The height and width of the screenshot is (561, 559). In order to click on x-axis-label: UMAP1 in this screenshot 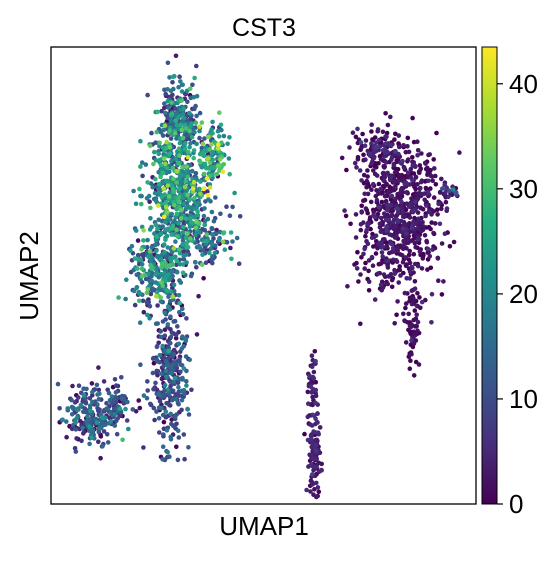, I will do `click(264, 526)`.